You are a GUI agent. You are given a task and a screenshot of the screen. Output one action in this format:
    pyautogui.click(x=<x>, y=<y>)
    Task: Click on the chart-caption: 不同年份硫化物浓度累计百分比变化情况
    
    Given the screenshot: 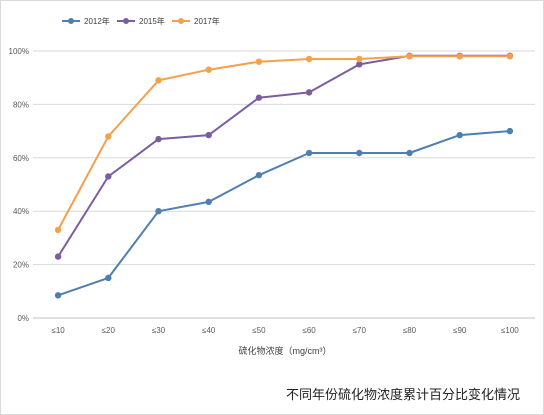 What is the action you would take?
    pyautogui.click(x=402, y=395)
    